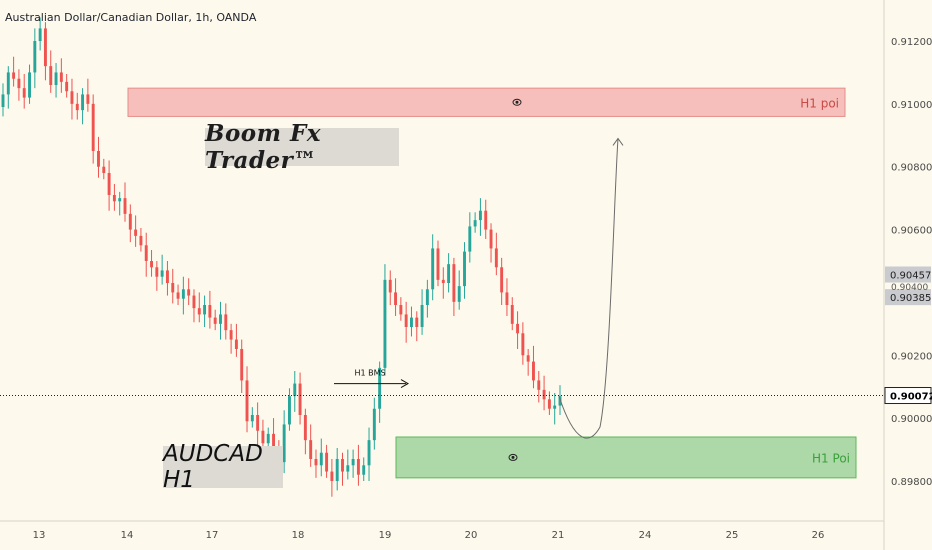  What do you see at coordinates (911, 482) in the screenshot?
I see `y-tick-label: 0.89800` at bounding box center [911, 482].